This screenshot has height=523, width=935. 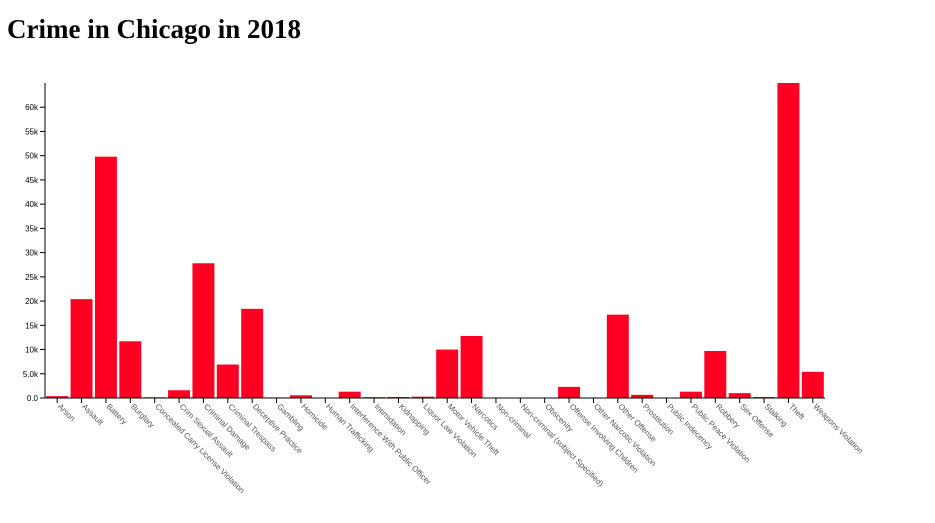 What do you see at coordinates (32, 204) in the screenshot?
I see `y-tick-label: 40k` at bounding box center [32, 204].